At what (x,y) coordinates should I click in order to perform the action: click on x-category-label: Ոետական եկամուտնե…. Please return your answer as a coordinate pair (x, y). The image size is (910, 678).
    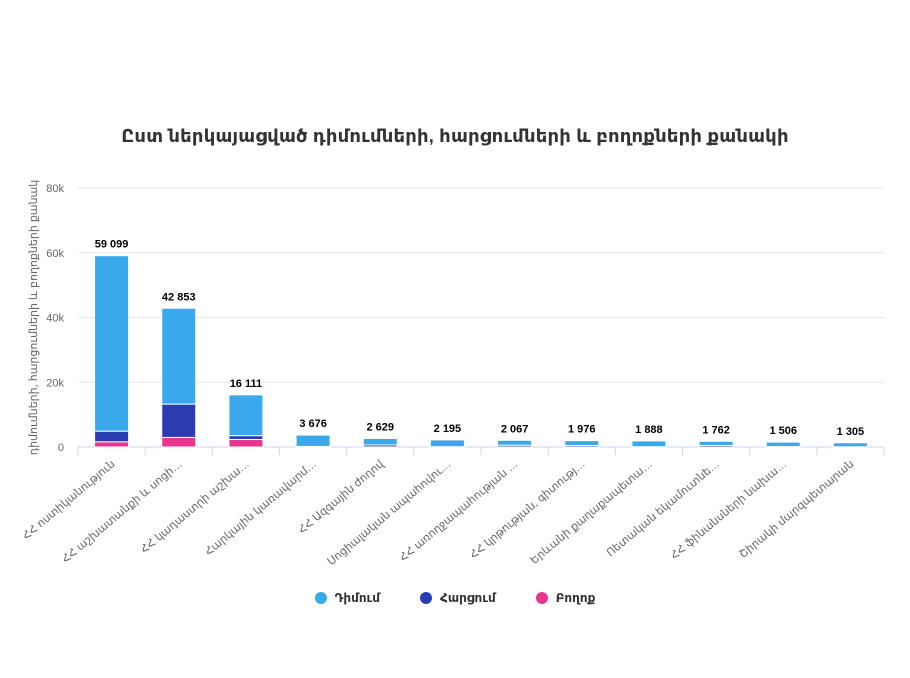
    Looking at the image, I should click on (663, 508).